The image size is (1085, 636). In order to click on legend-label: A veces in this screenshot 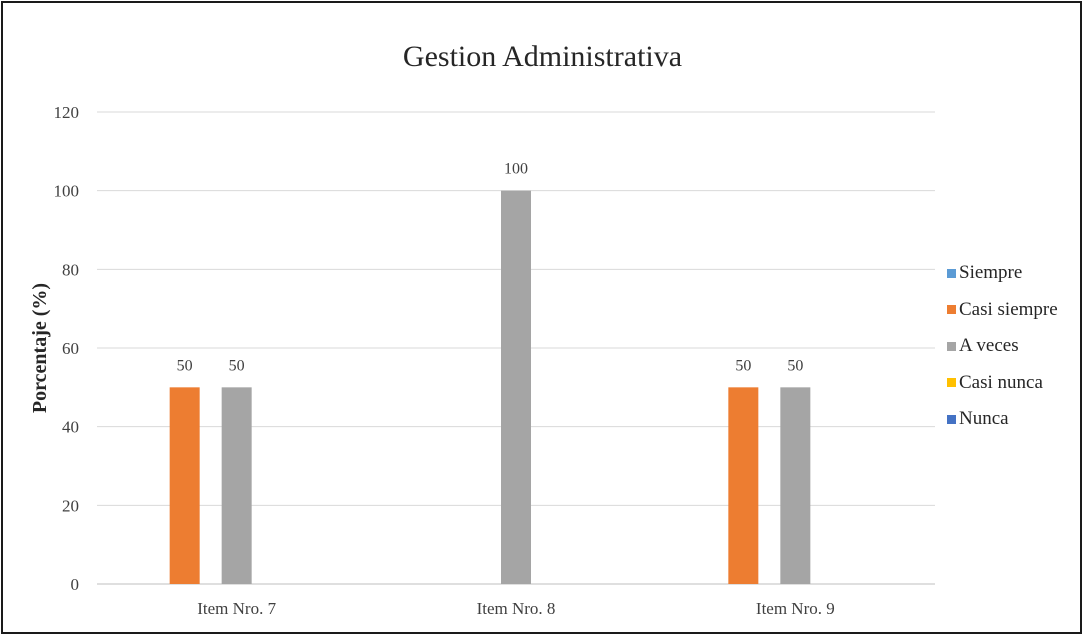, I will do `click(989, 346)`.